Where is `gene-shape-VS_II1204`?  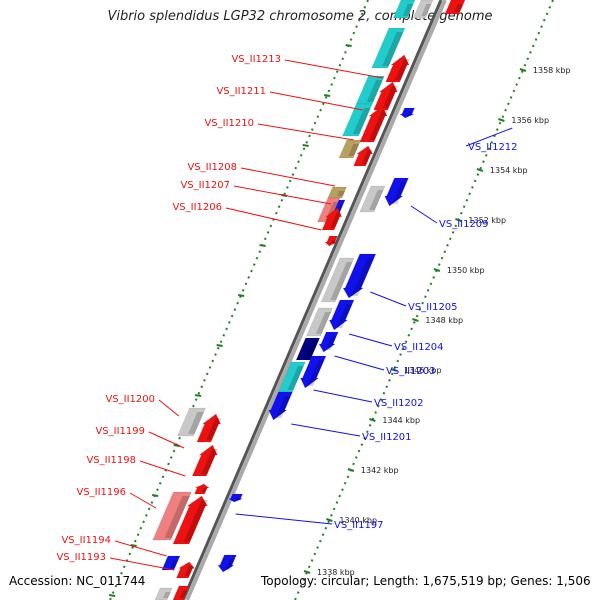
gene-shape-VS_II1204 is located at coordinates (342, 315).